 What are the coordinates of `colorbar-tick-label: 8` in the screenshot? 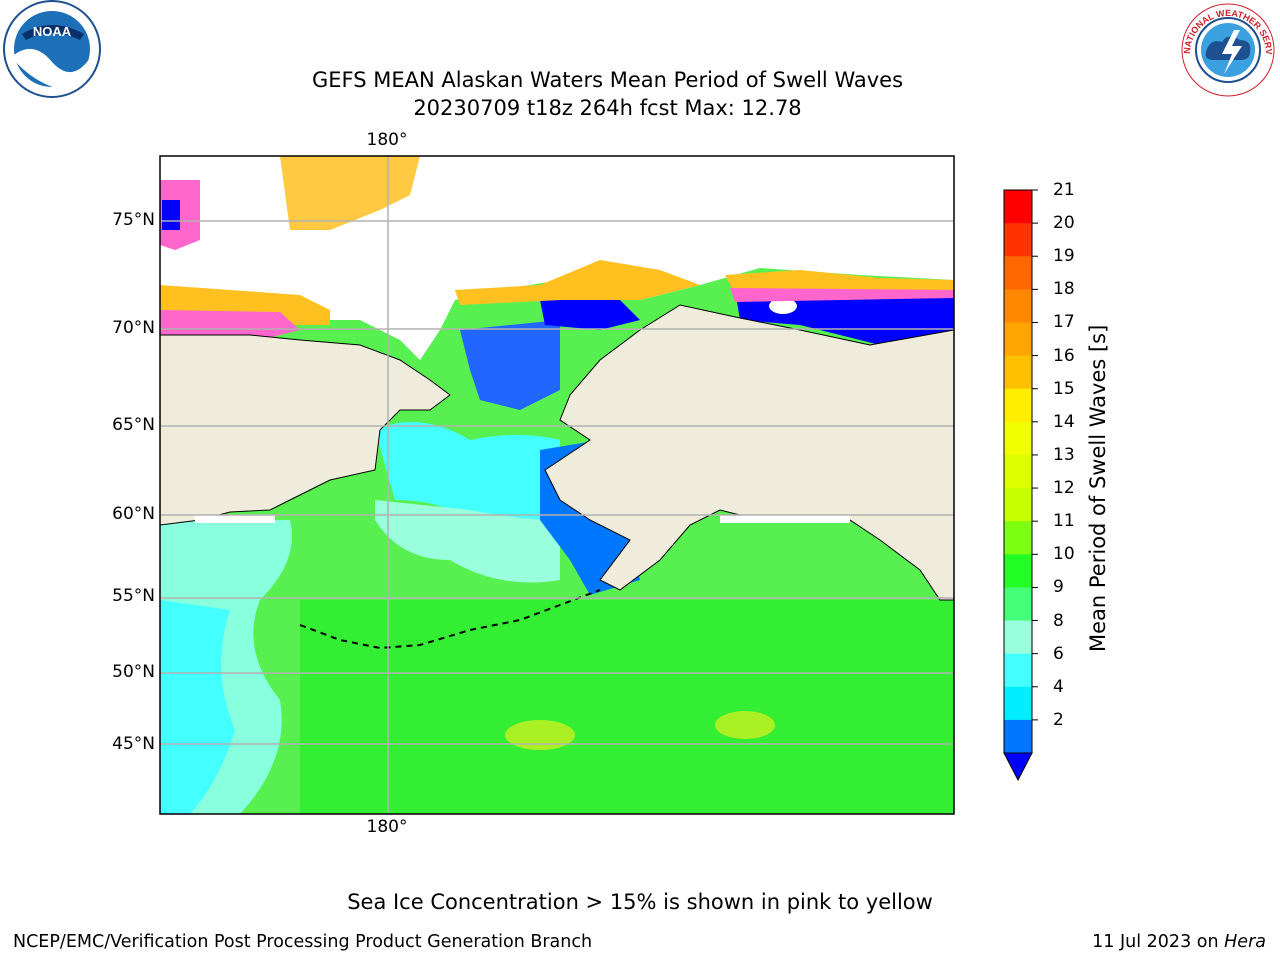 It's located at (1058, 620).